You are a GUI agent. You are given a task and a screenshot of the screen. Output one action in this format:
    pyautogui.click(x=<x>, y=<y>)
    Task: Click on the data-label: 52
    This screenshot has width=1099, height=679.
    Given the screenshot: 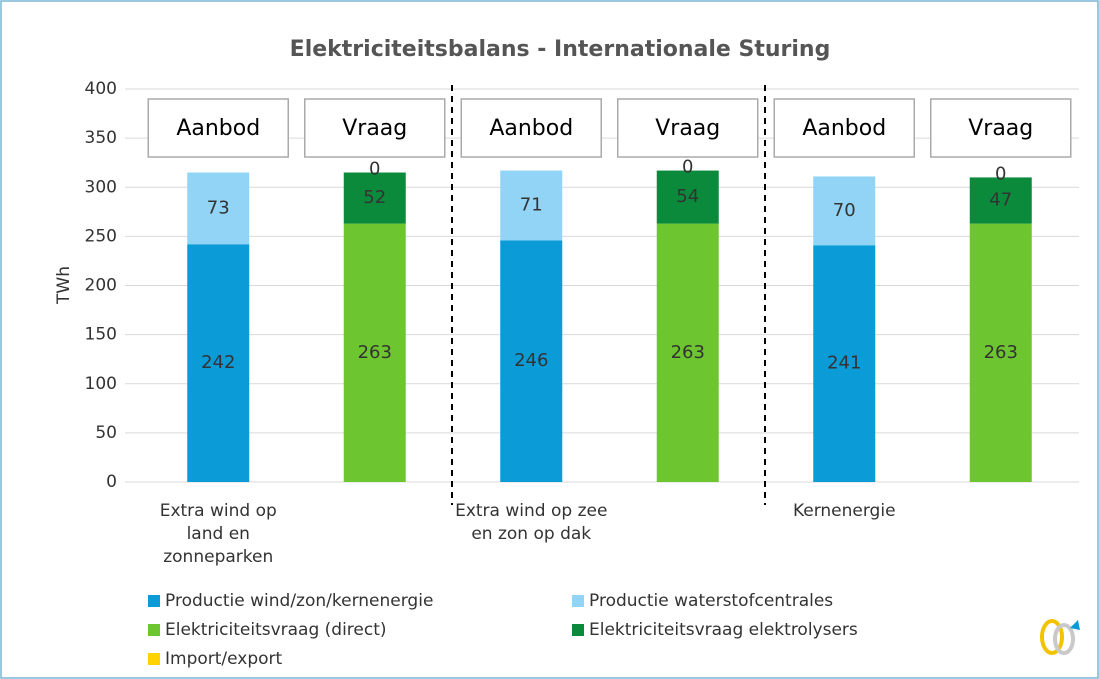 What is the action you would take?
    pyautogui.click(x=374, y=197)
    